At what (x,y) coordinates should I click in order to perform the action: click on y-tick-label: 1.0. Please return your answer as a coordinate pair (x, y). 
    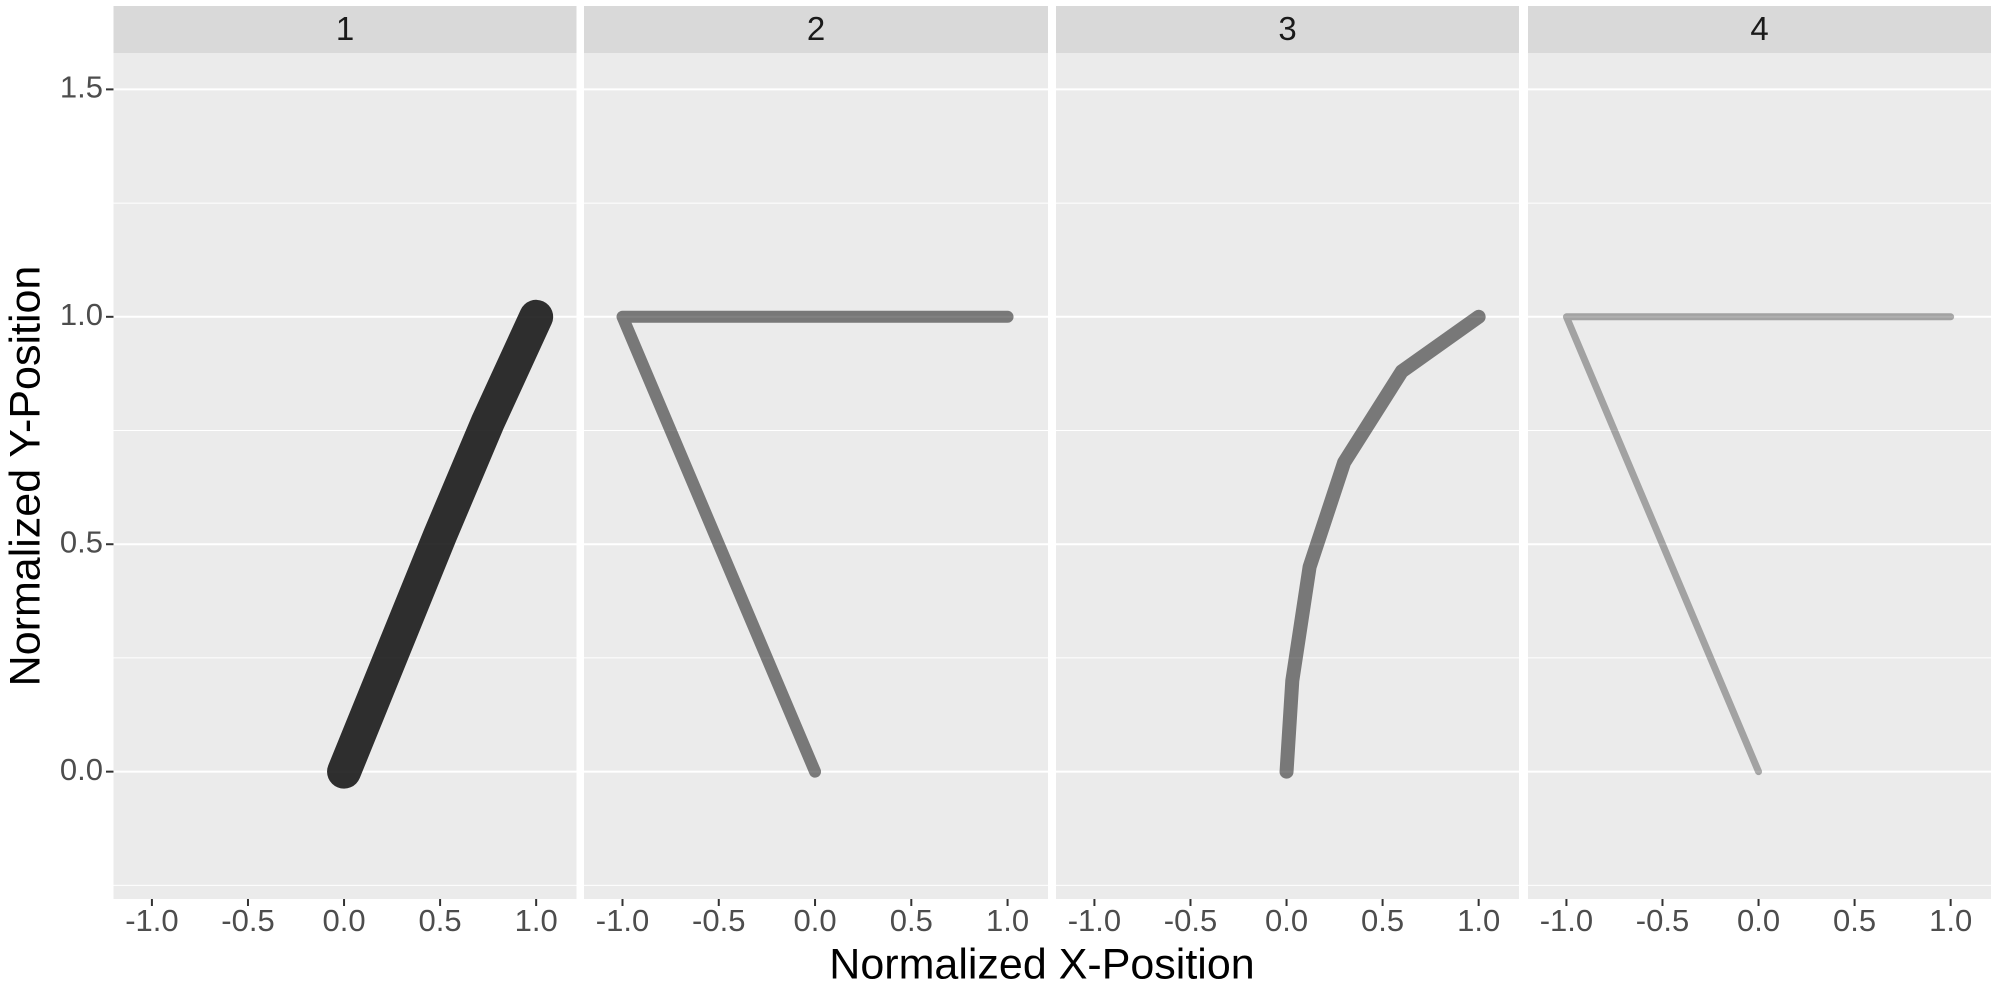
    Looking at the image, I should click on (81, 314).